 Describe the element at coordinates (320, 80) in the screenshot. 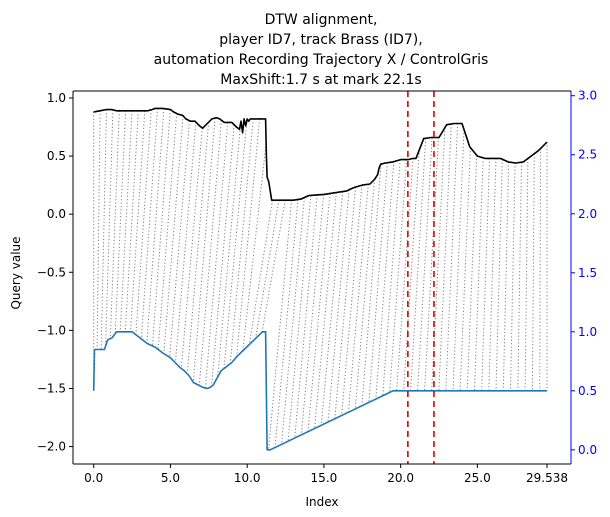

I see `title-line-4: MaxShift:1.7 s at mark 22.1s` at that location.